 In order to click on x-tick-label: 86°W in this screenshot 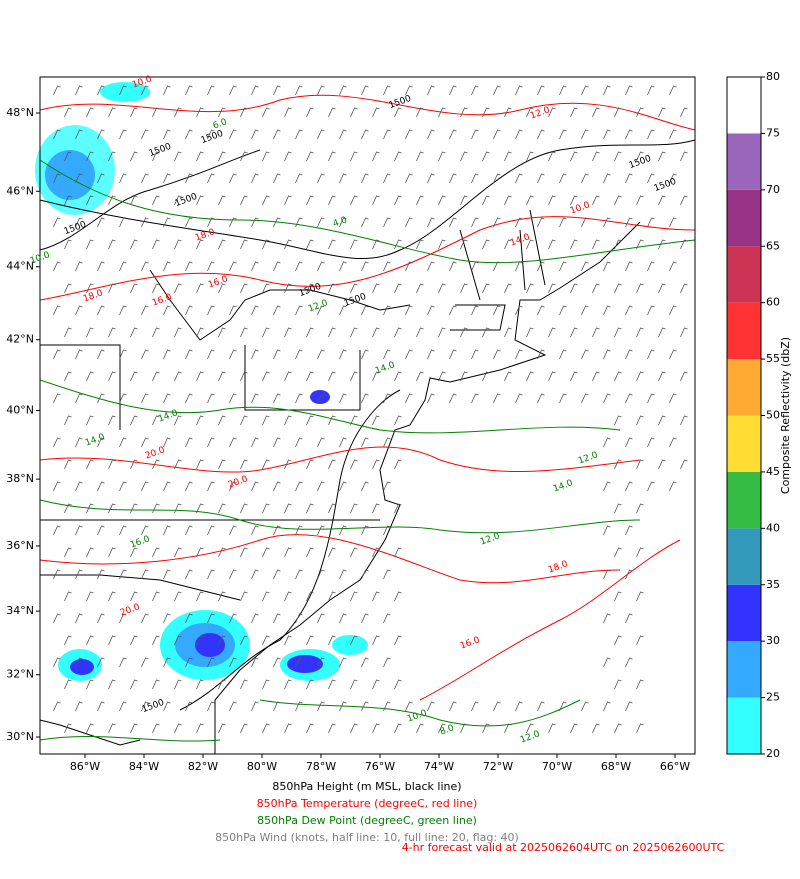, I will do `click(85, 766)`.